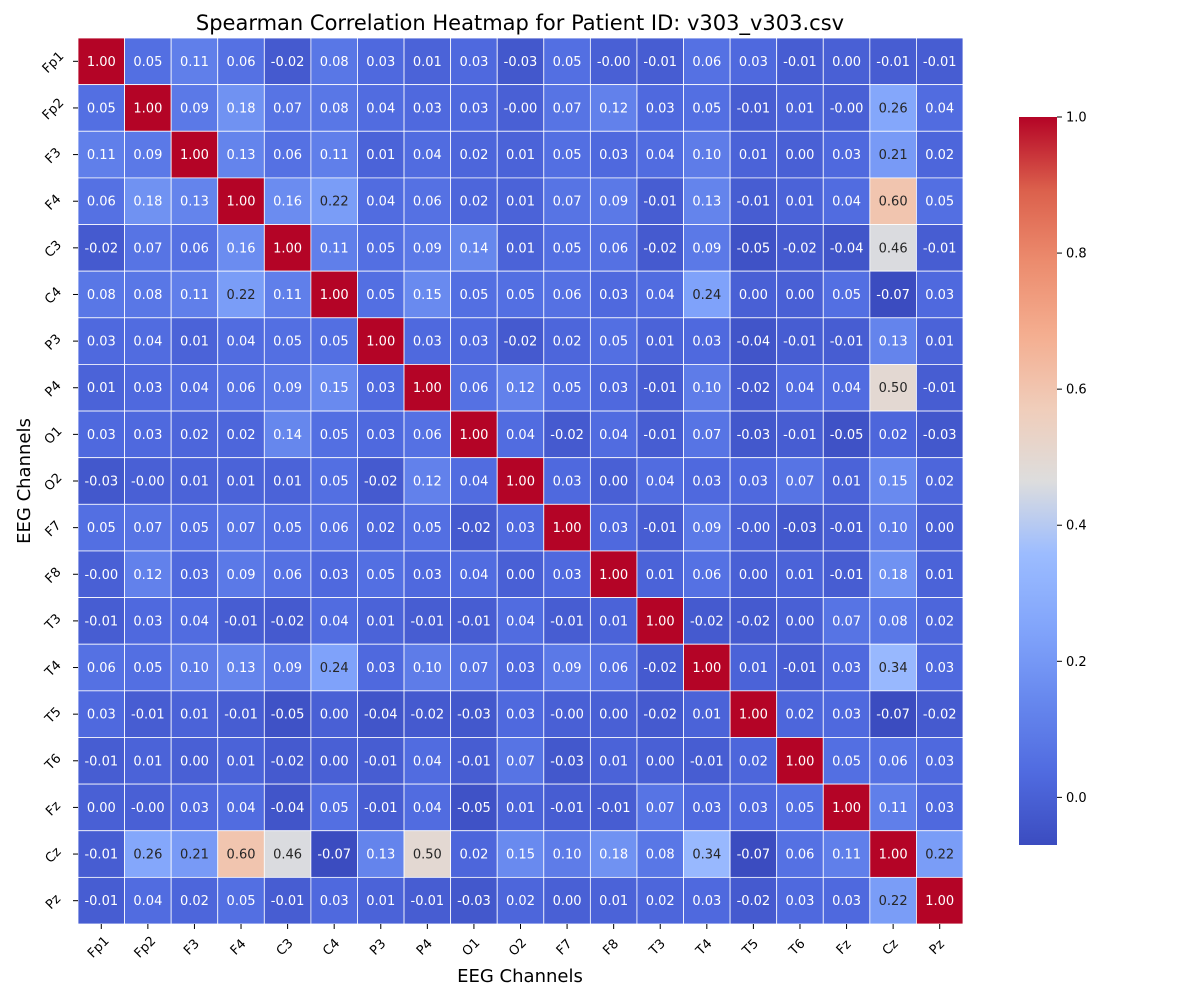  What do you see at coordinates (660, 248) in the screenshot?
I see `heatmap-cell-C3-T3` at bounding box center [660, 248].